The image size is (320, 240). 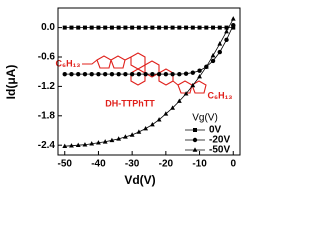 I want to click on x-tick-label: 0, so click(x=233, y=164).